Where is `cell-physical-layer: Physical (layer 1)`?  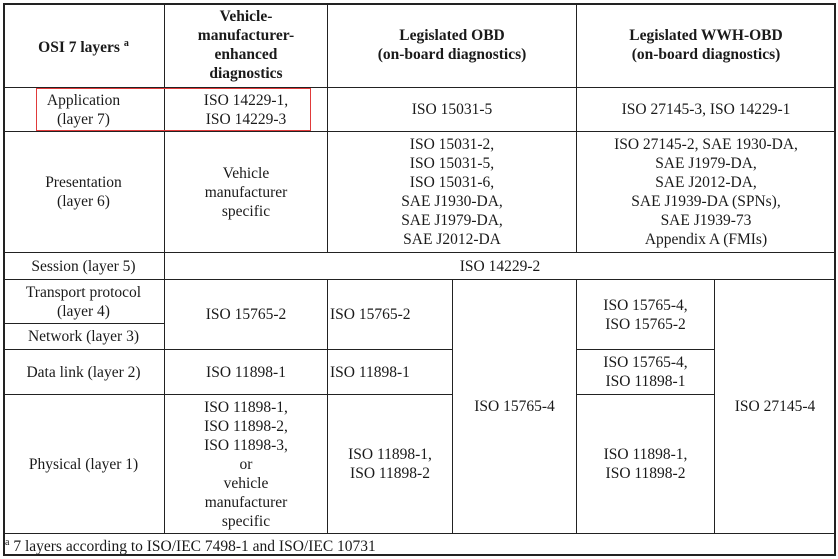
cell-physical-layer: Physical (layer 1) is located at coordinates (84, 464).